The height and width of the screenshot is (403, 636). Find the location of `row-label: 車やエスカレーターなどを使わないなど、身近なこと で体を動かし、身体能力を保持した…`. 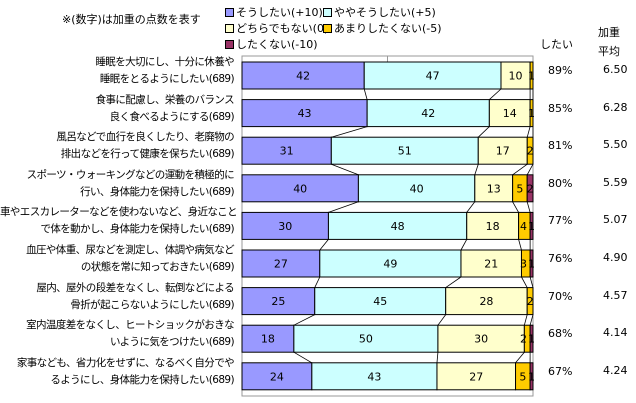

row-label: 車やエスカレーターなどを使わないなど、身近なこと で体を動かし、身体能力を保持した… is located at coordinates (119, 221).